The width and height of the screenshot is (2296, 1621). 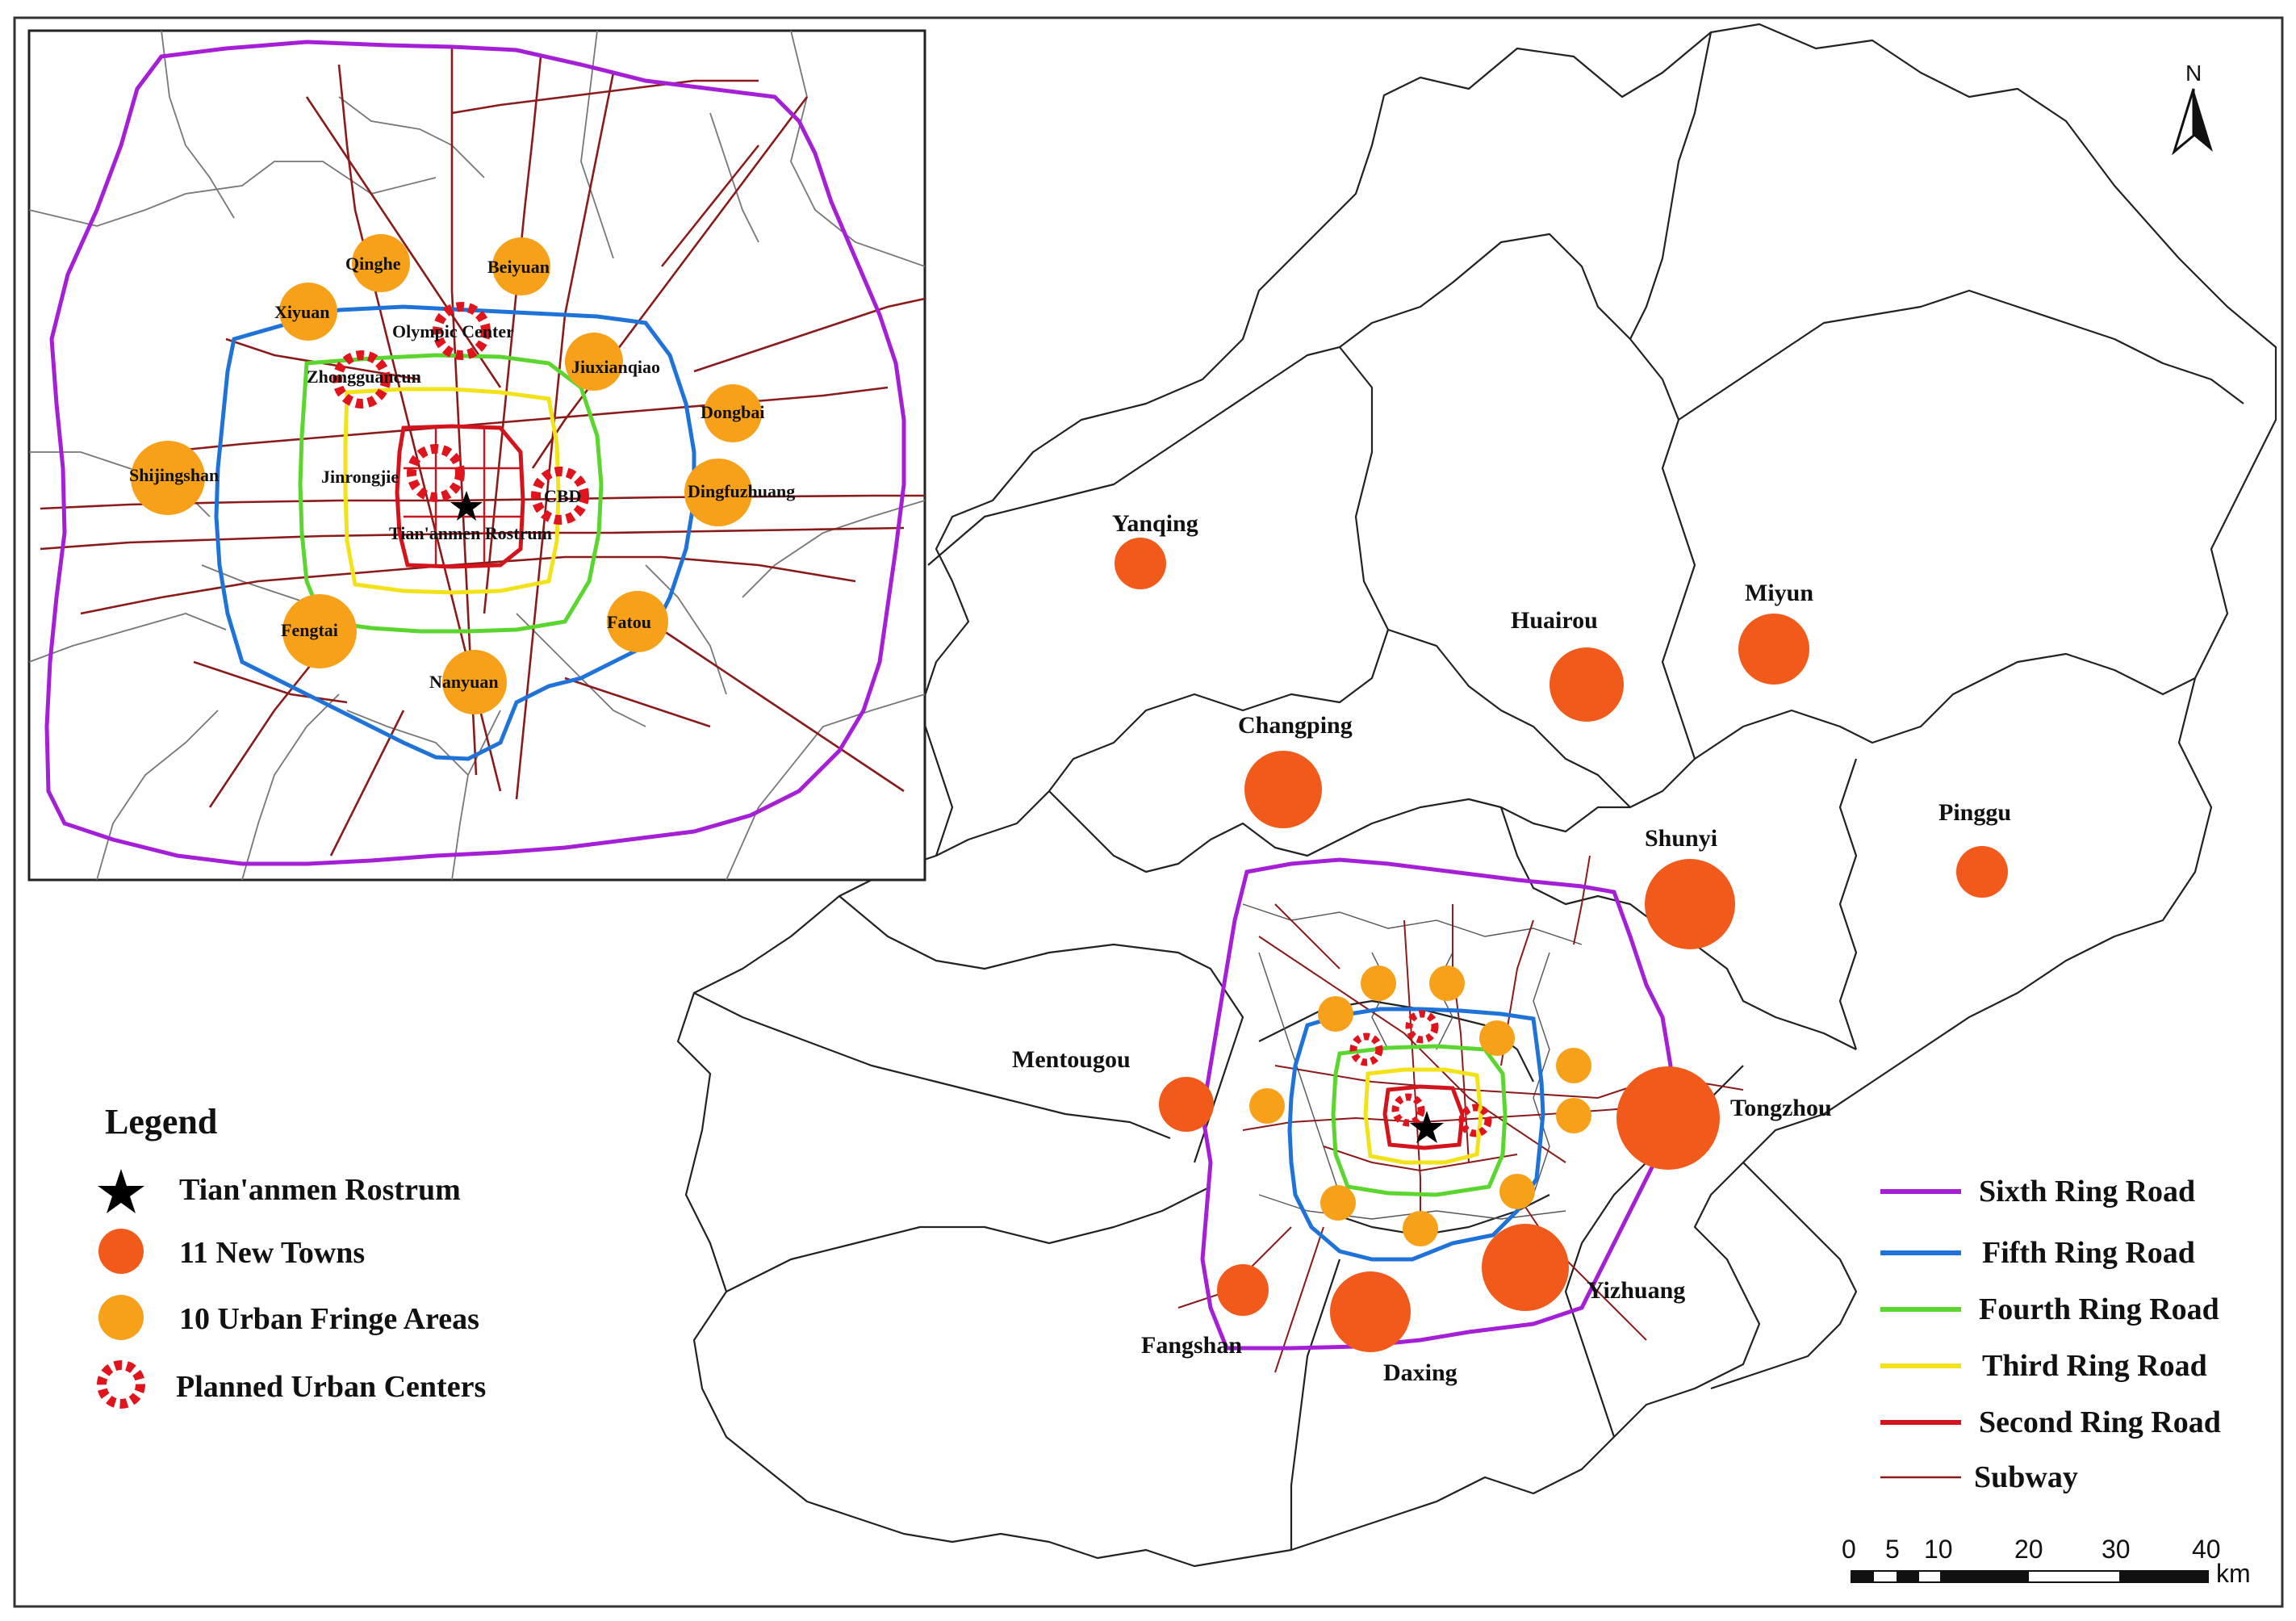 I want to click on label-yanqing: Yanqing, so click(x=1155, y=523).